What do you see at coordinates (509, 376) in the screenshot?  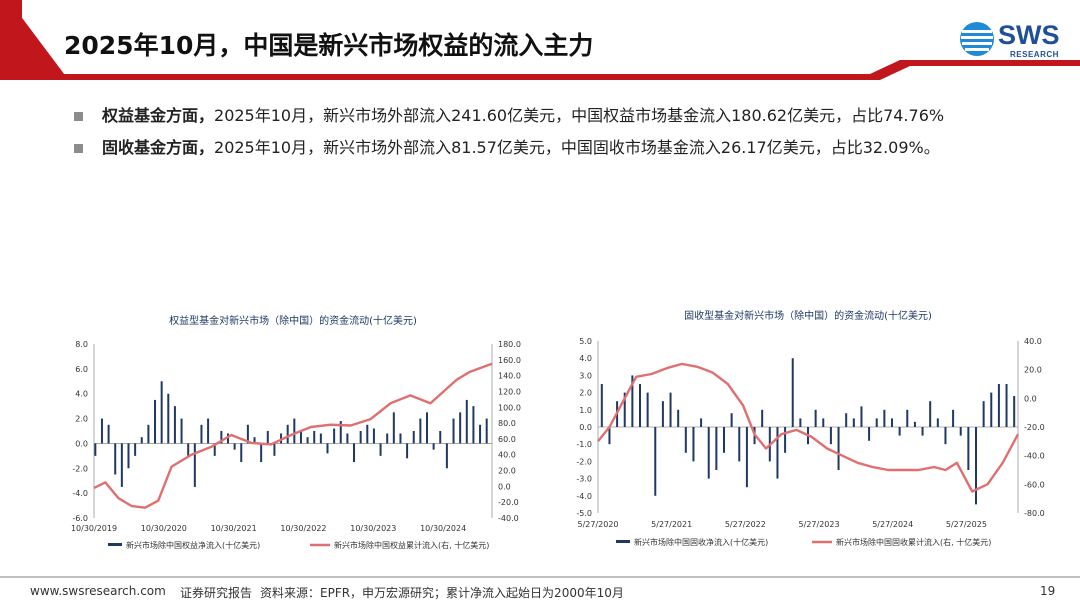 I see `right-tick-label: 140.0` at bounding box center [509, 376].